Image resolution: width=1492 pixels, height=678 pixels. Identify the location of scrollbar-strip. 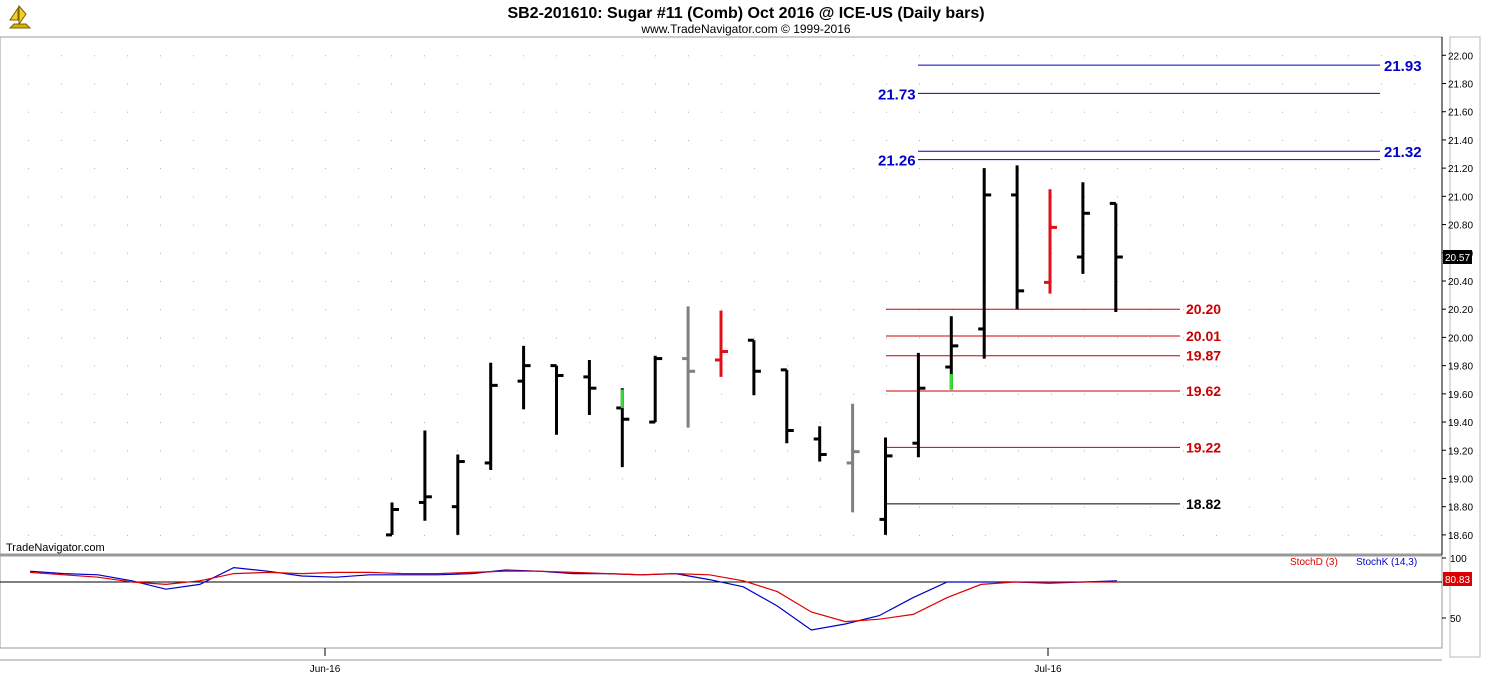
(1465, 347).